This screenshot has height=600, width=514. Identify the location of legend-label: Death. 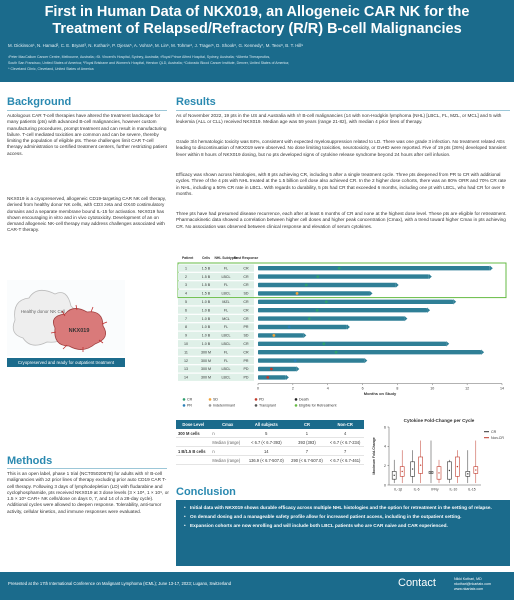
(304, 400).